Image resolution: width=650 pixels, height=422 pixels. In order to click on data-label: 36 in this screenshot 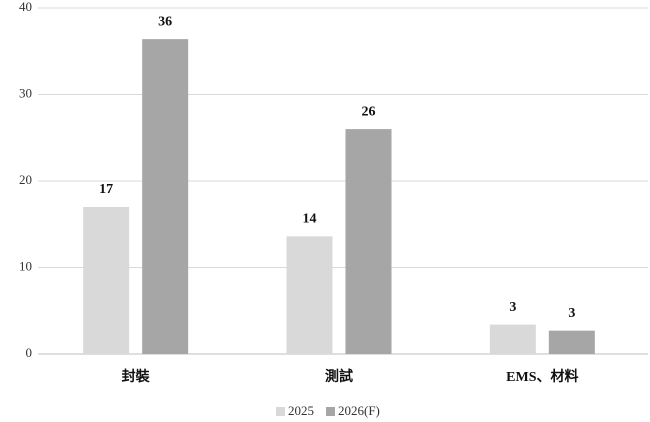, I will do `click(165, 21)`.